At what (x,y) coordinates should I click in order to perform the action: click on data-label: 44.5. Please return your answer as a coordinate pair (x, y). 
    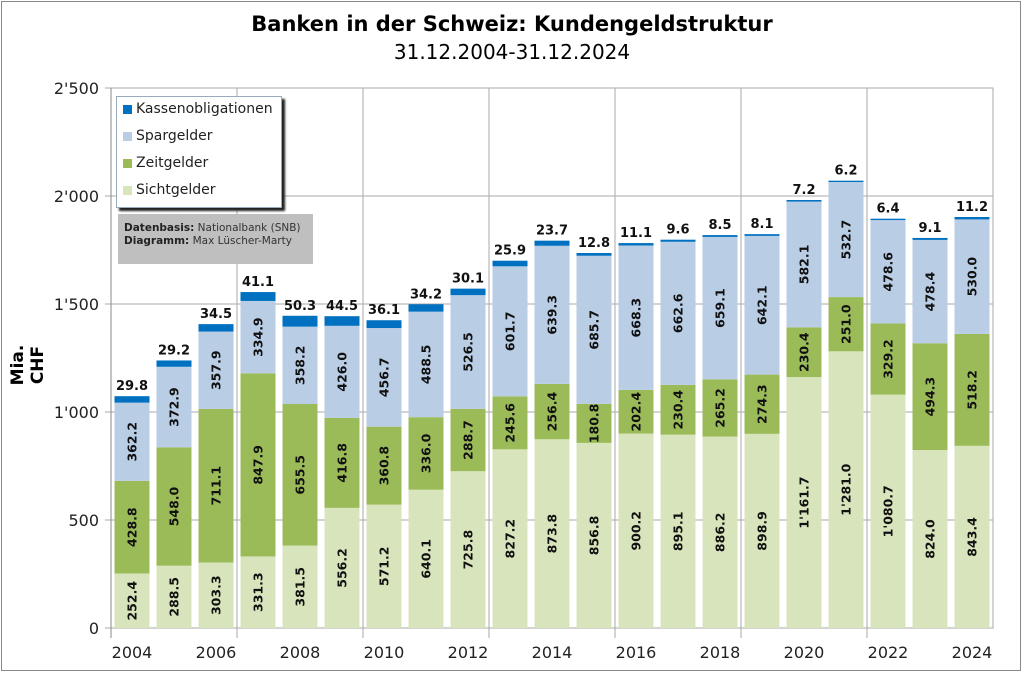
    Looking at the image, I should click on (342, 306).